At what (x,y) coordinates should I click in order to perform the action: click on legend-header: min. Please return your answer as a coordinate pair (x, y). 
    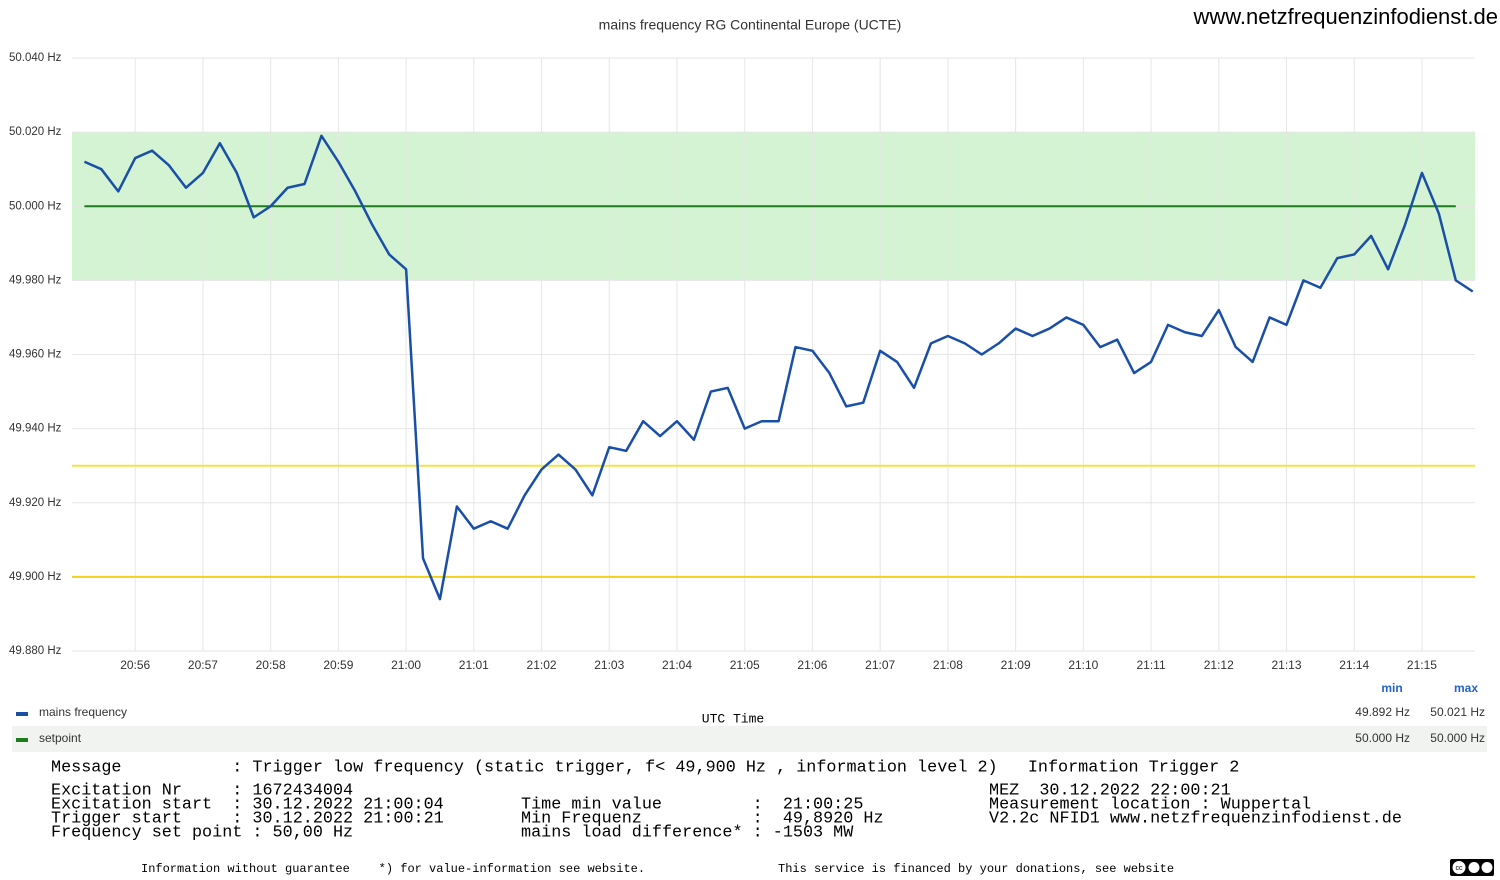
    Looking at the image, I should click on (1391, 688).